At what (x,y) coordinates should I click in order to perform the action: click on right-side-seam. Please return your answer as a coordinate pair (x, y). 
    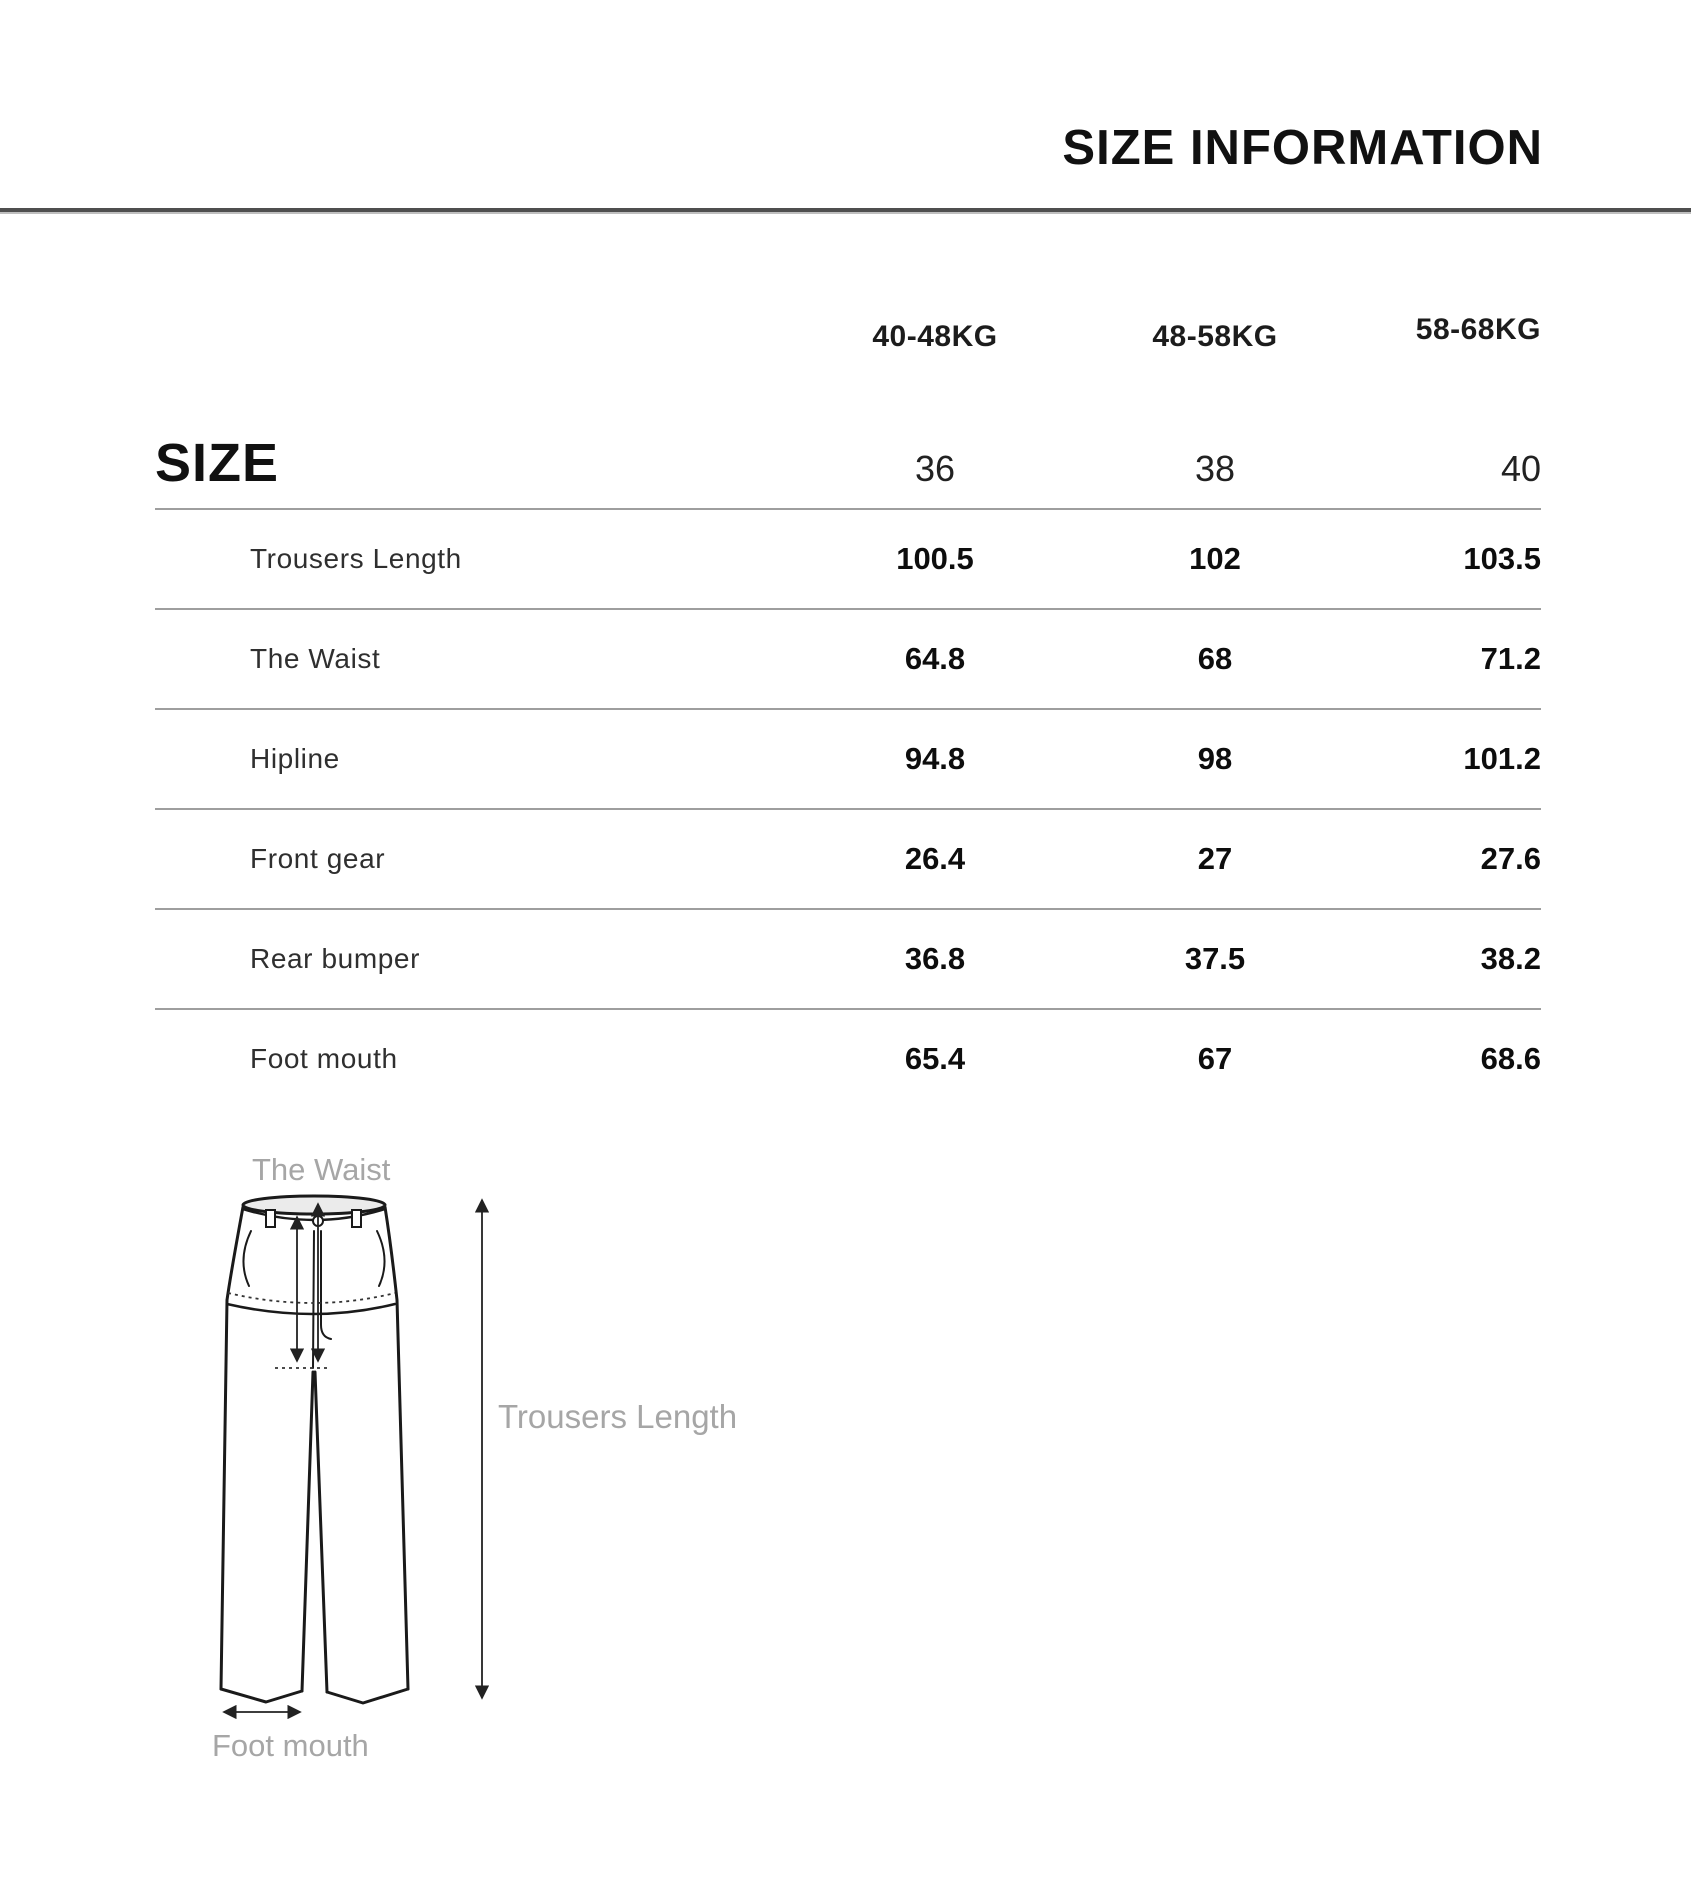
    Looking at the image, I should click on (396, 1448).